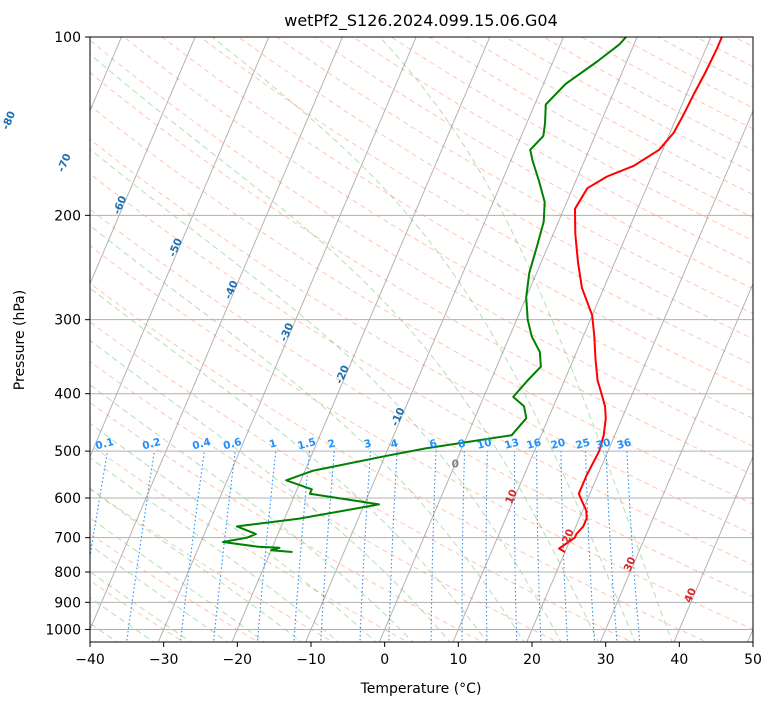 The height and width of the screenshot is (708, 775). Describe the element at coordinates (238, 660) in the screenshot. I see `x-tick-label: −20` at that location.